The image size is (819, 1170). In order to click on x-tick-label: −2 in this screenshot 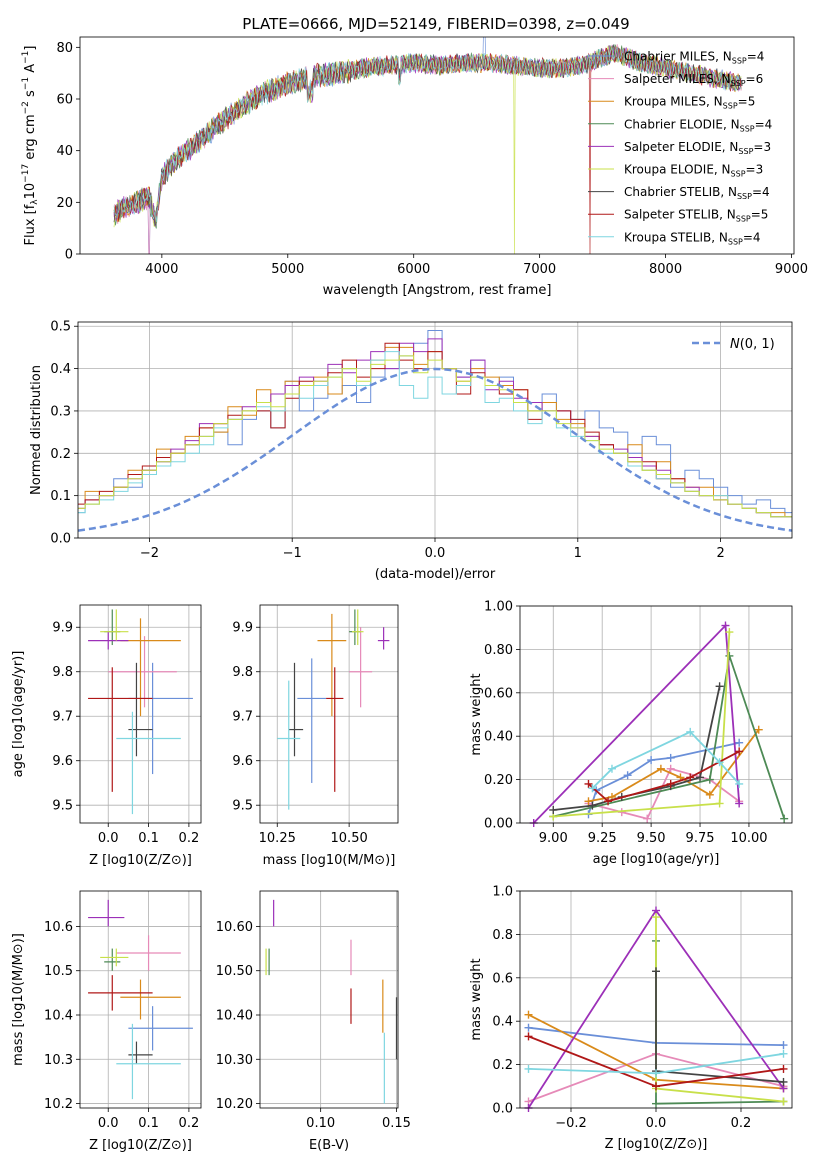, I will do `click(149, 553)`.